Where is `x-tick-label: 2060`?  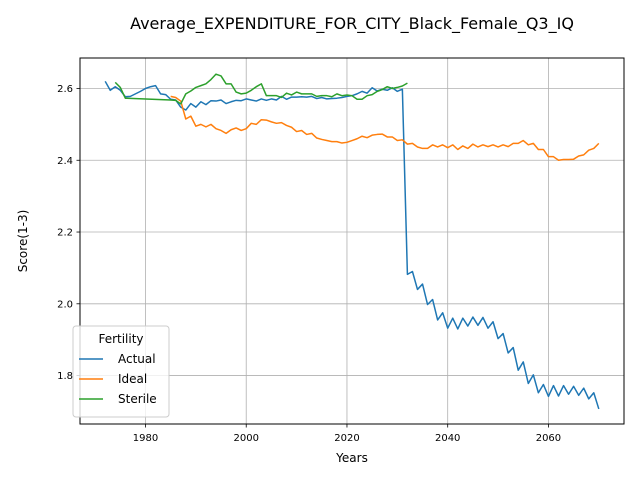
x-tick-label: 2060 is located at coordinates (548, 438).